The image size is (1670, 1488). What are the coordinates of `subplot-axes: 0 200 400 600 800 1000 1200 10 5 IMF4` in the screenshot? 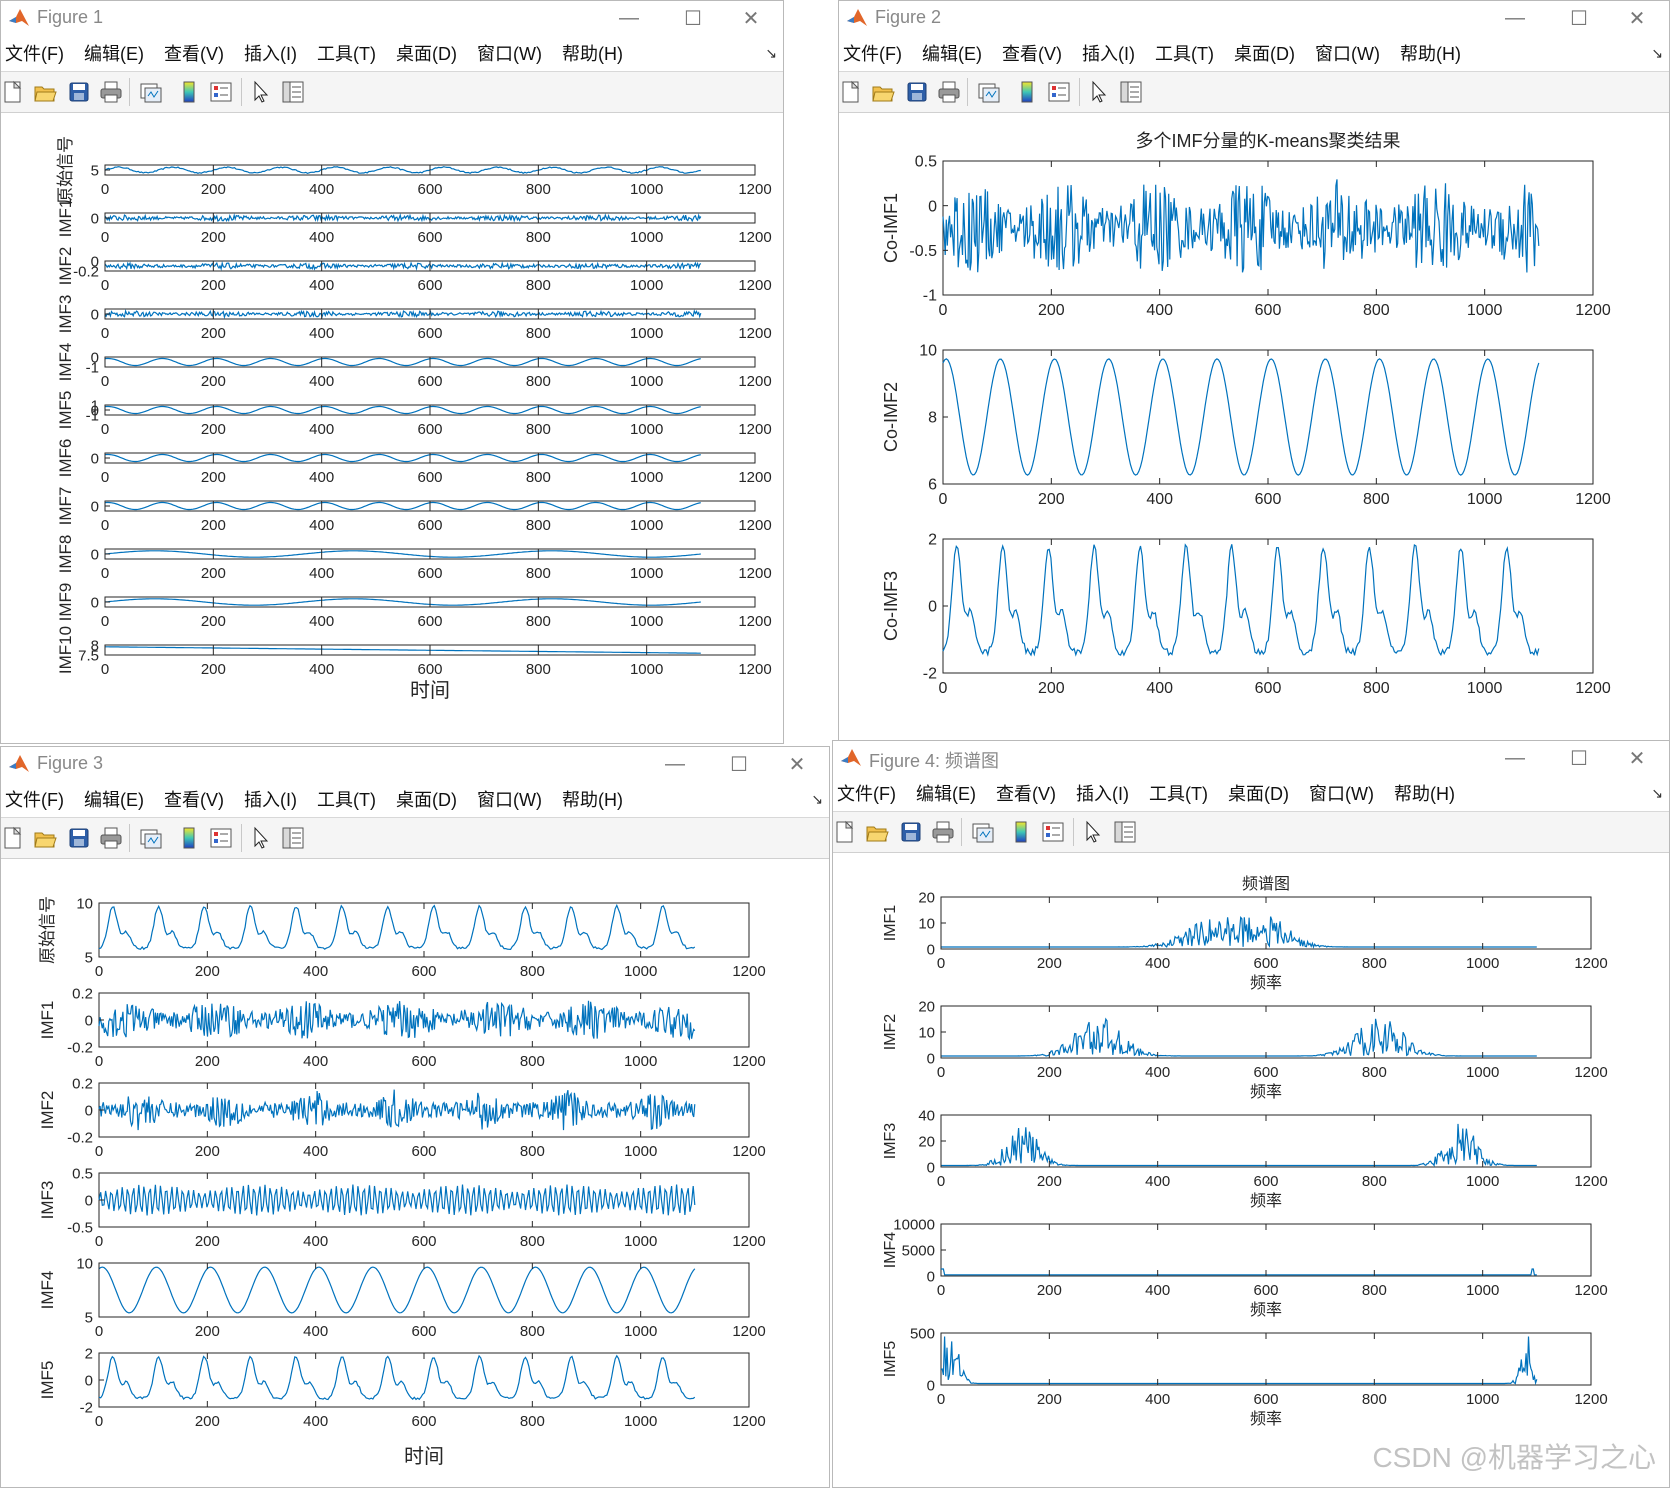 It's located at (402, 1297).